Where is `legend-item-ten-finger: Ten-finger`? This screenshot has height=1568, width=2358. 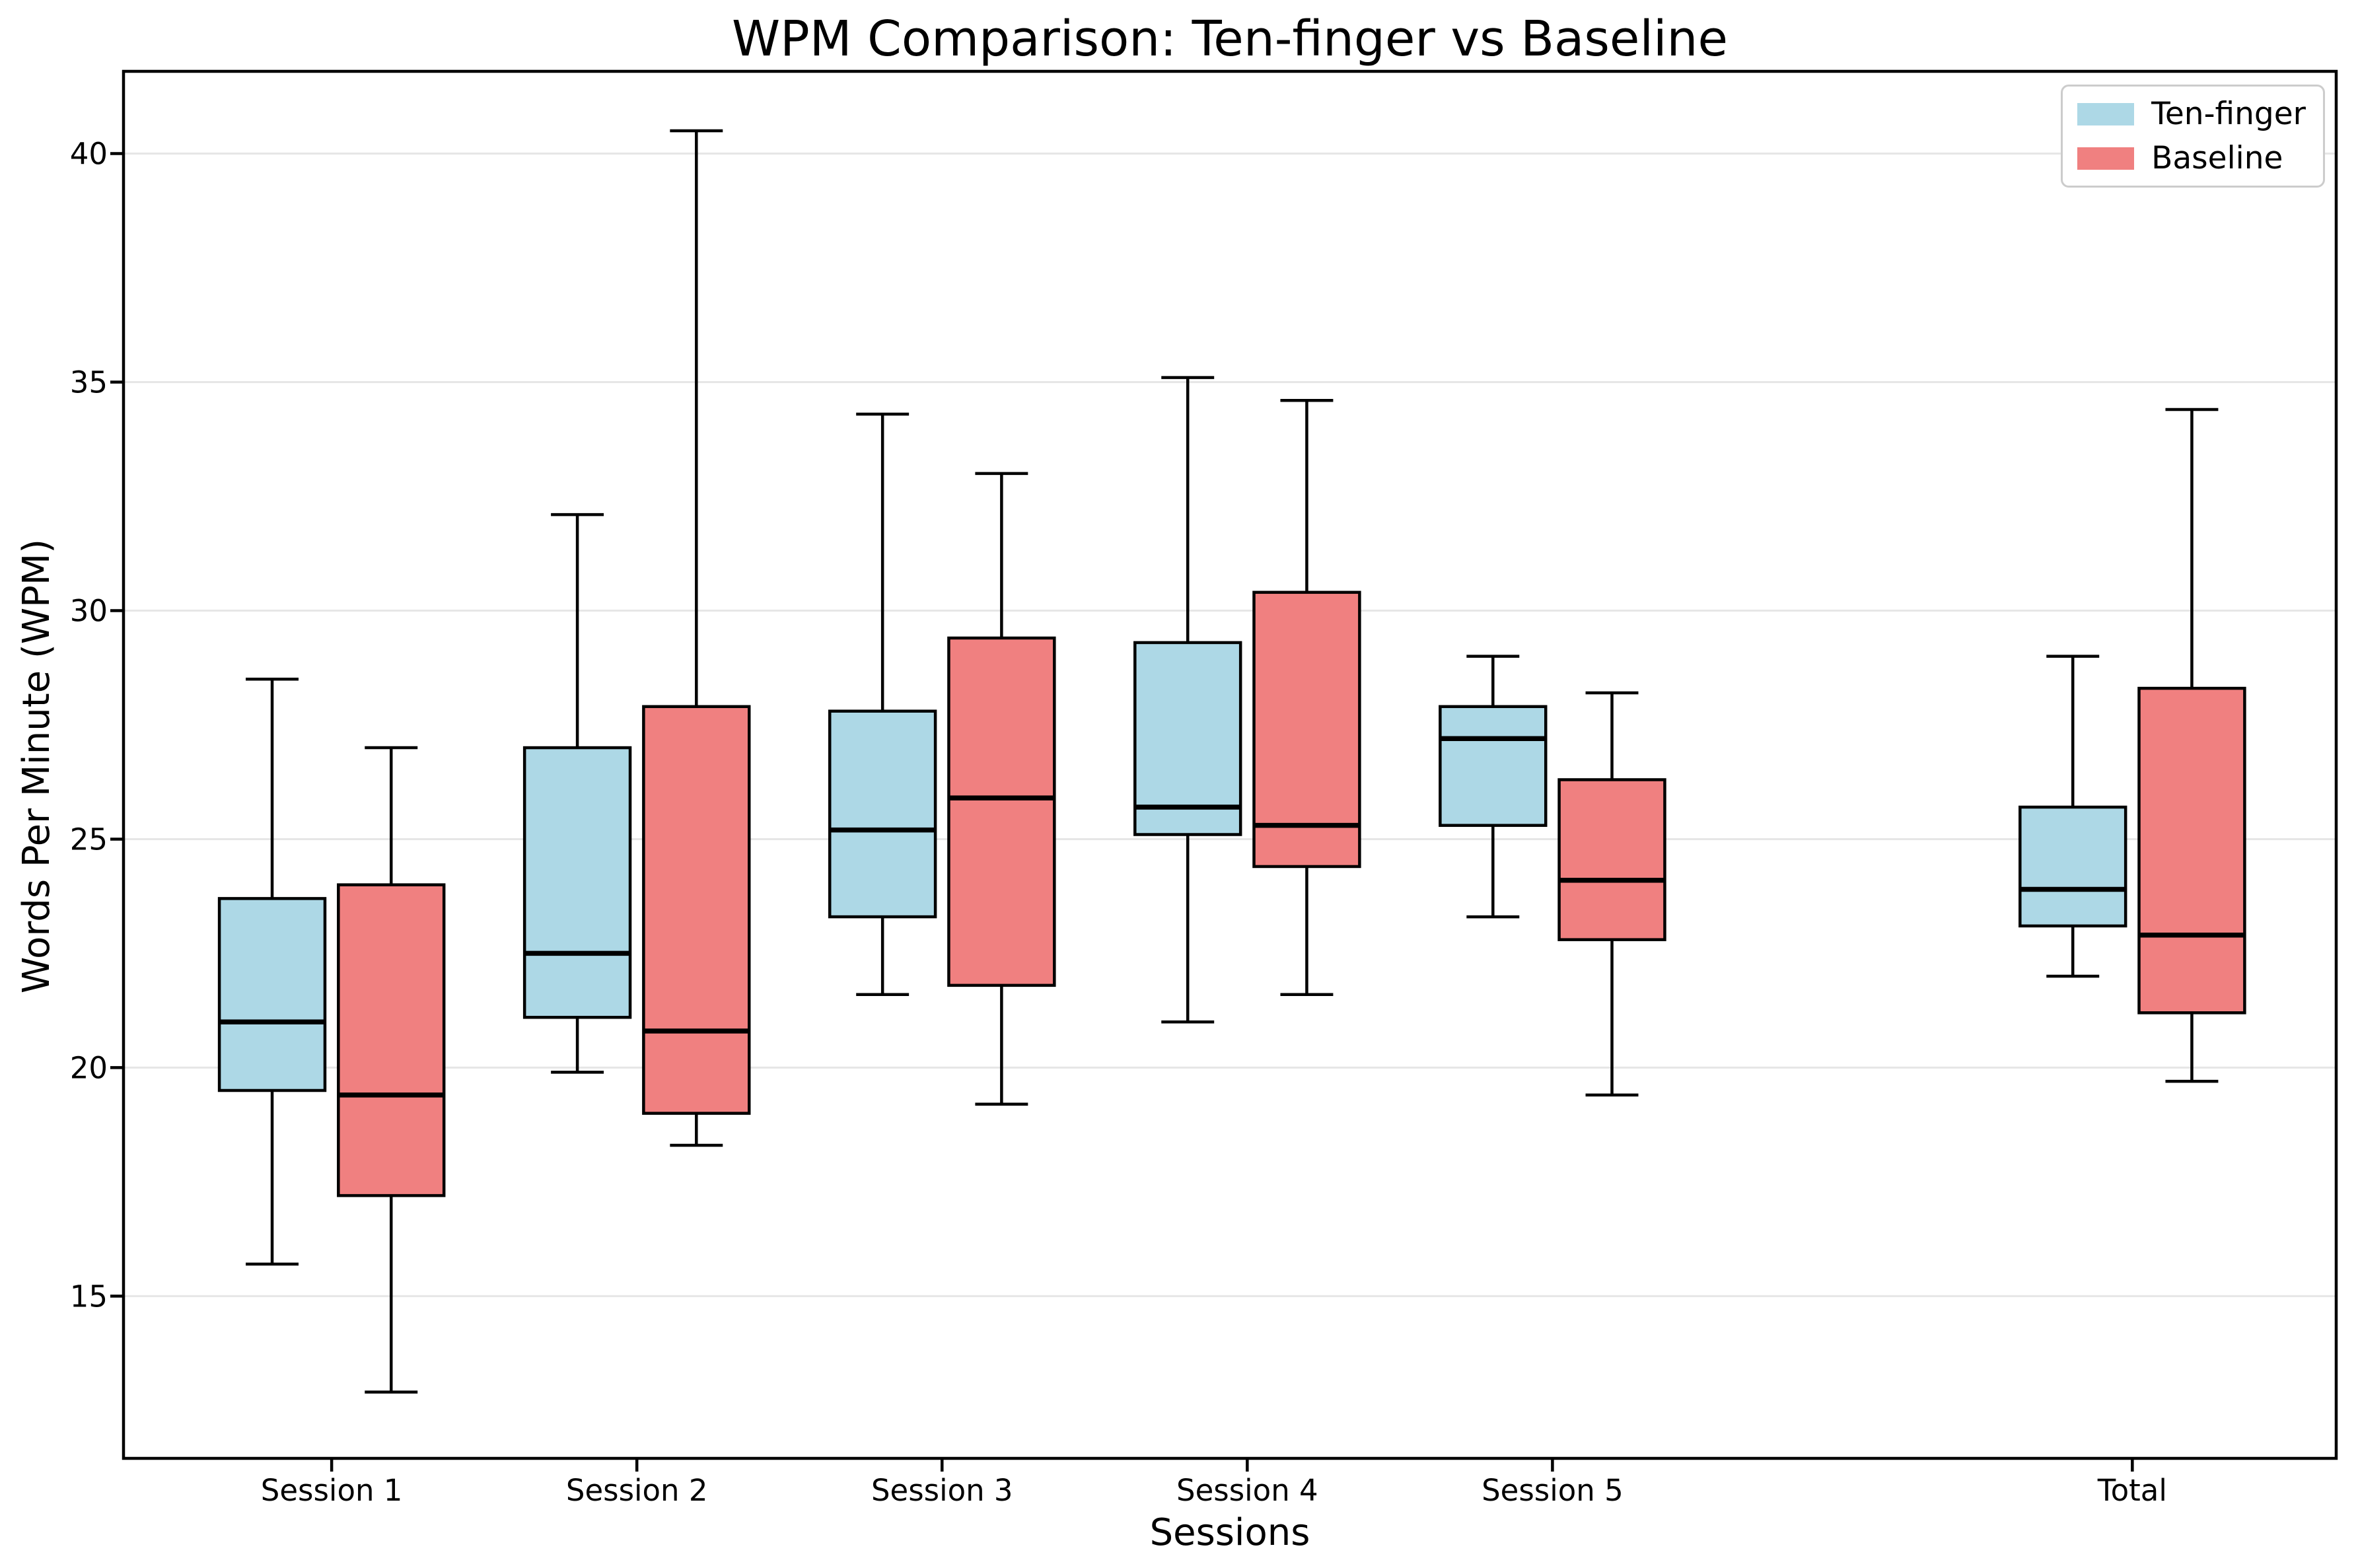
legend-item-ten-finger: Ten-finger is located at coordinates (2191, 113).